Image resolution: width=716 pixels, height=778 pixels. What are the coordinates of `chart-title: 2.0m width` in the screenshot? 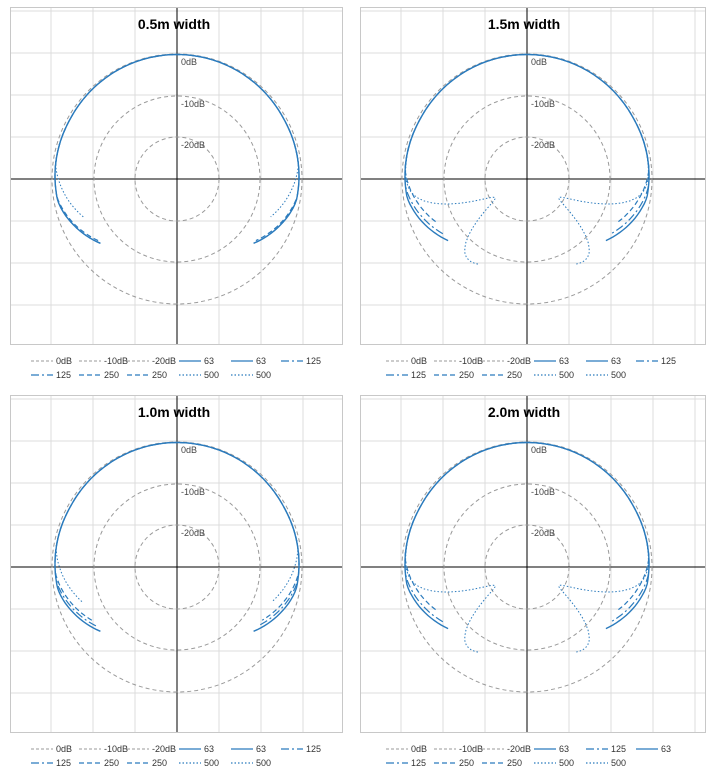 It's located at (524, 412).